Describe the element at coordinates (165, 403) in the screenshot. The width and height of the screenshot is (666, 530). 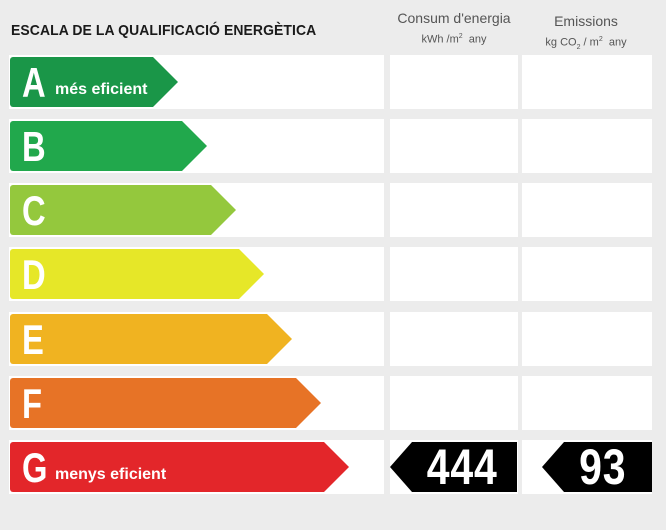
I see `rating-arrow-f: F` at that location.